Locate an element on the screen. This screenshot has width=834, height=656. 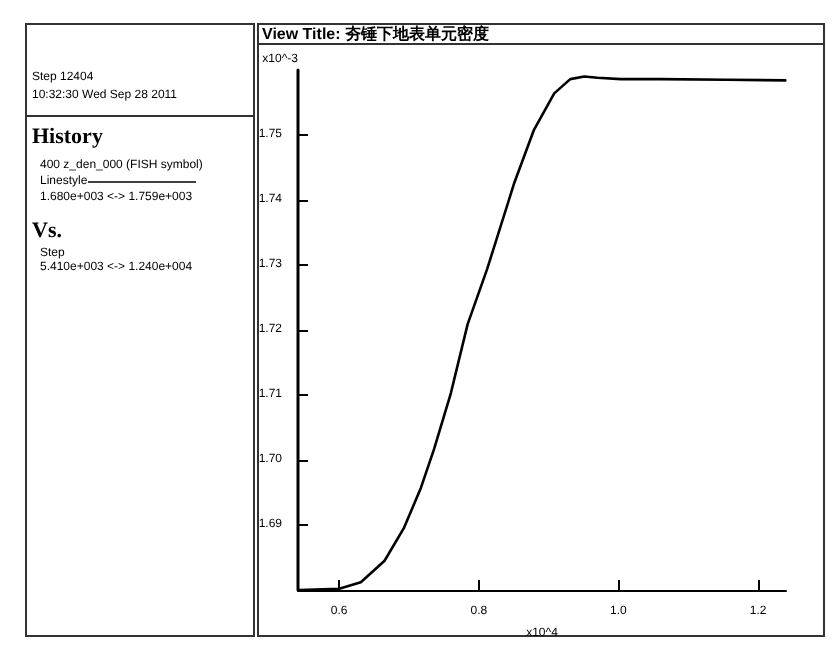
chart-title: View Title: 夯锤下地表单元密度 is located at coordinates (375, 33).